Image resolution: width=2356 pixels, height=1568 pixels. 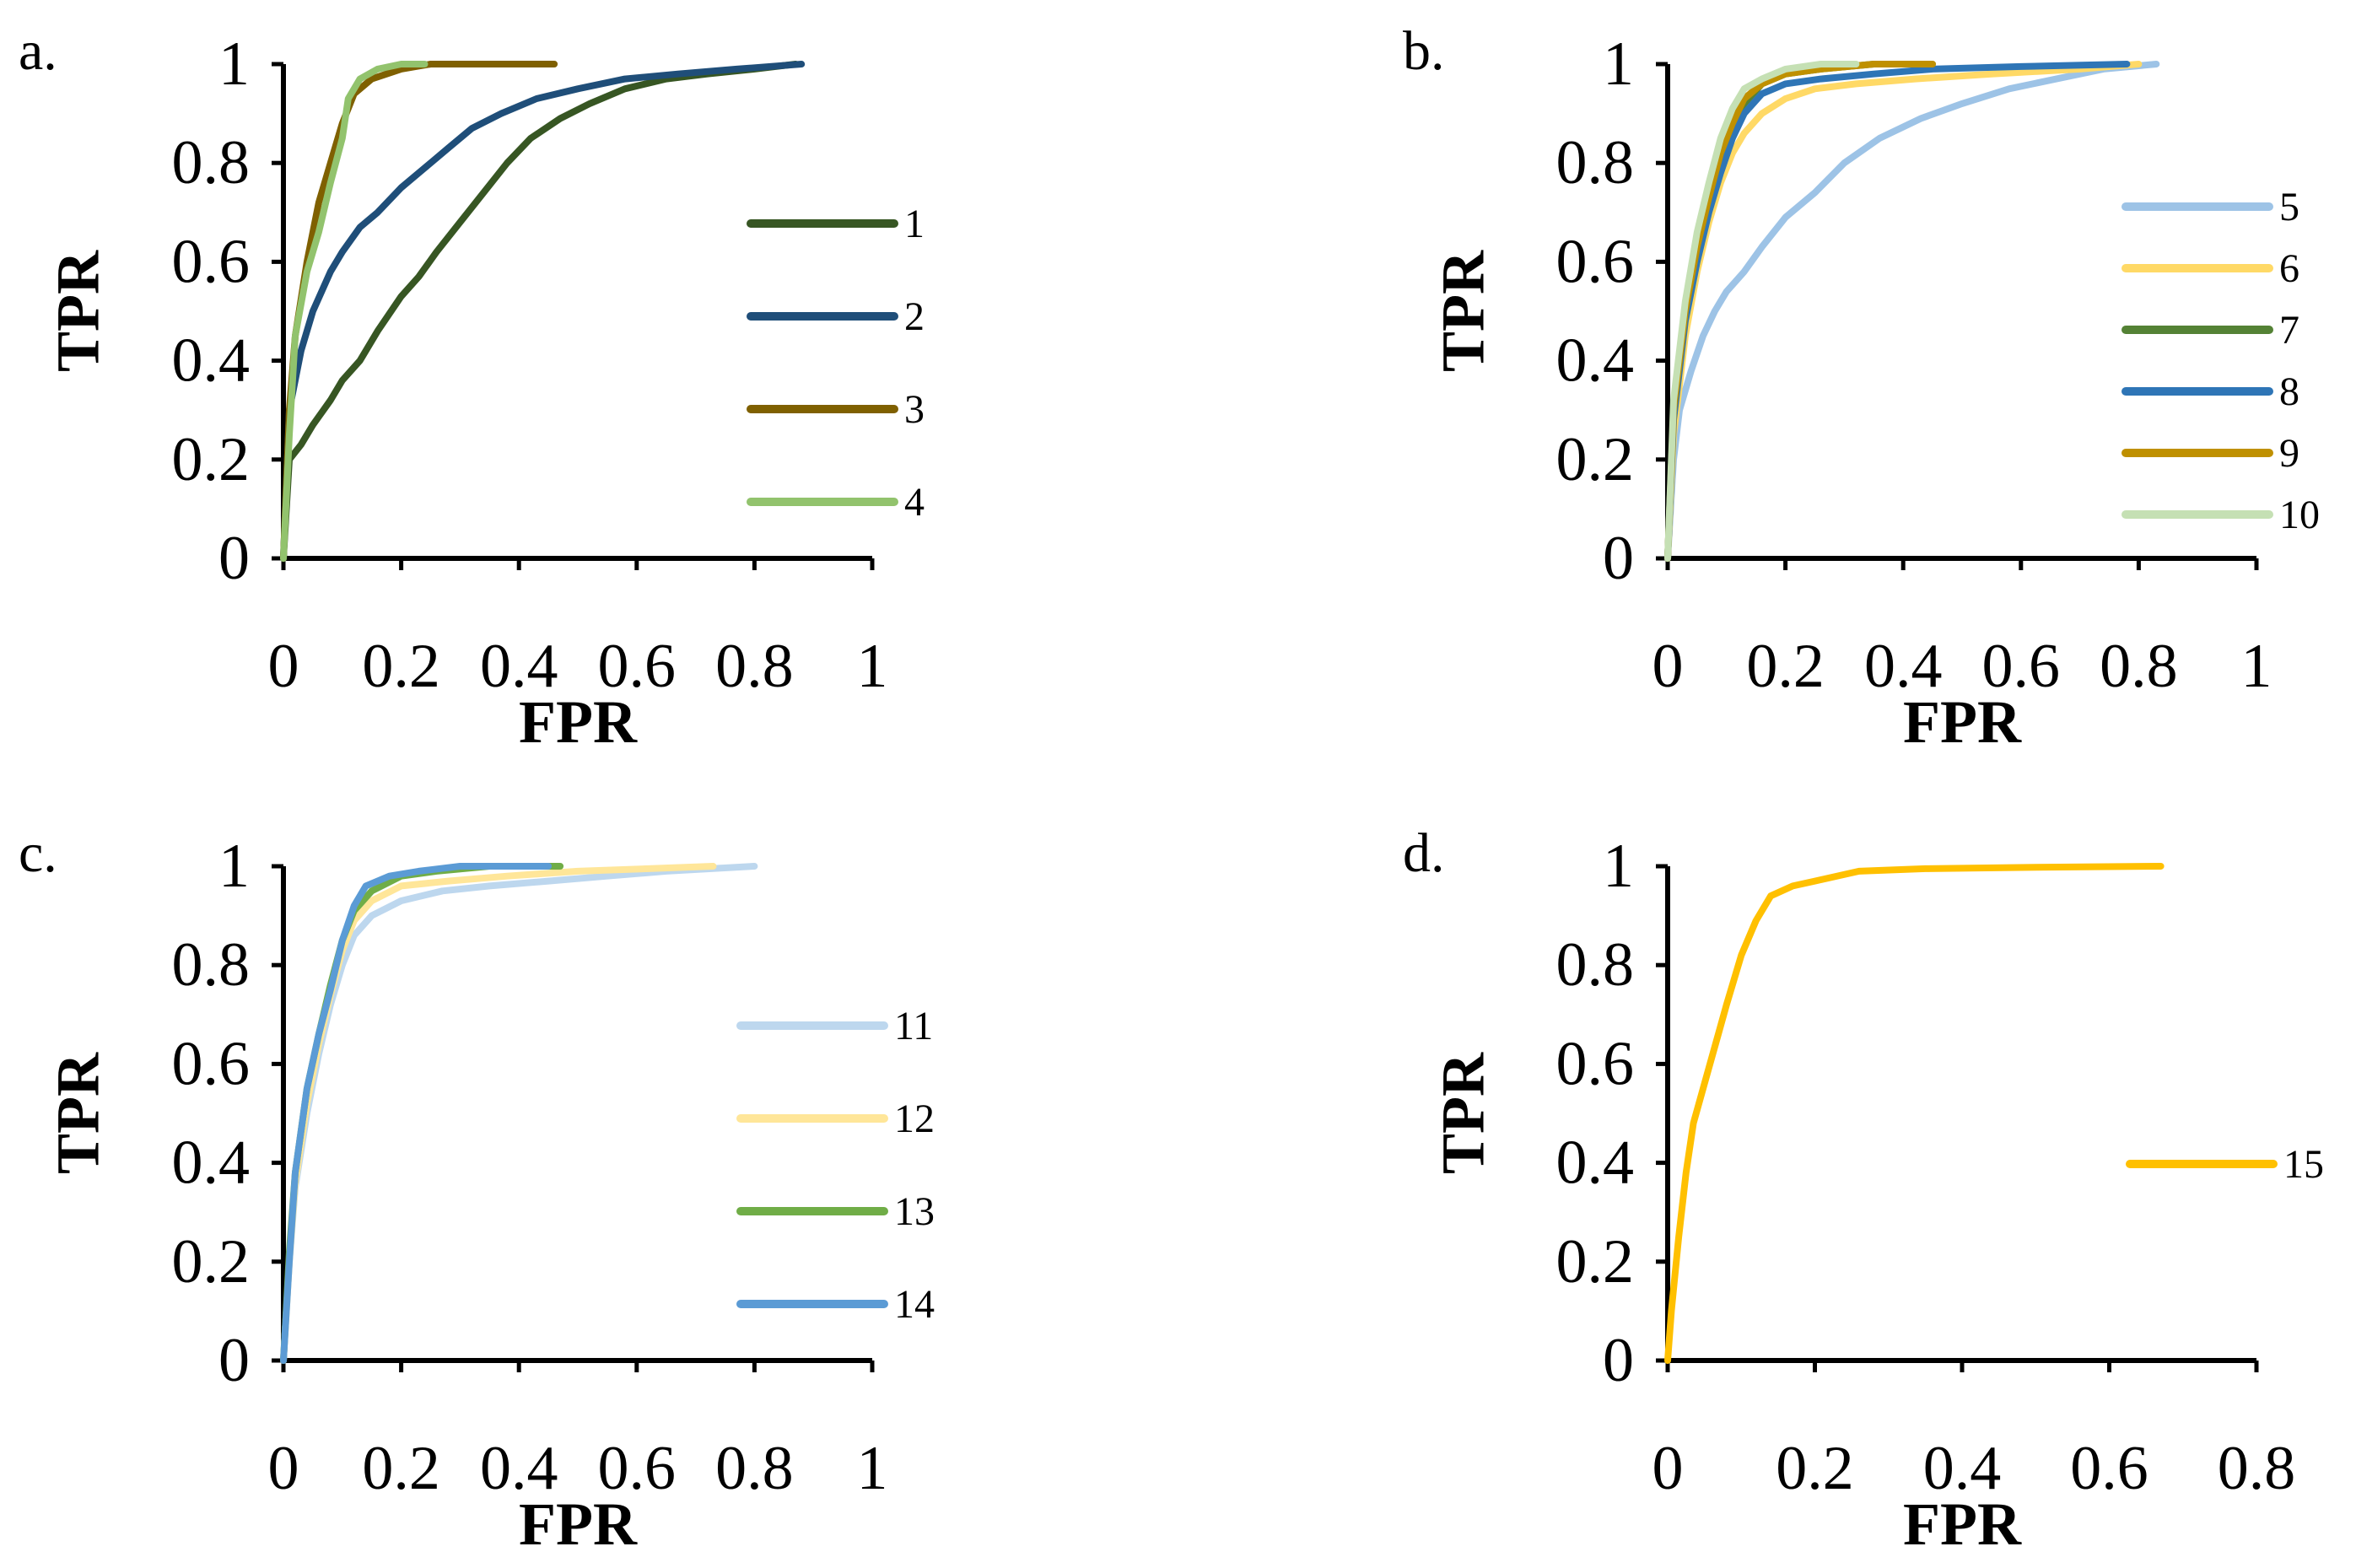 I want to click on legend-label-5: 5, so click(x=2289, y=207).